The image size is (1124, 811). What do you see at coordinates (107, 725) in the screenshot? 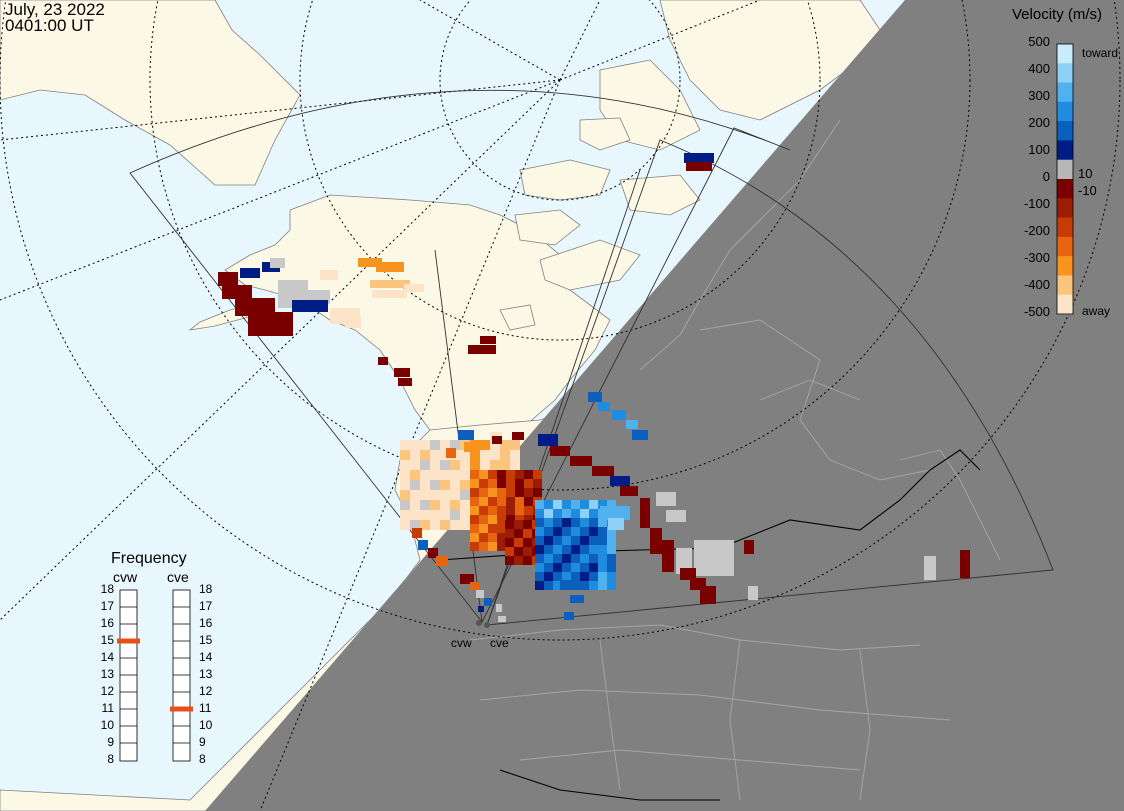
I see `frequency-scale-label-left: 10` at bounding box center [107, 725].